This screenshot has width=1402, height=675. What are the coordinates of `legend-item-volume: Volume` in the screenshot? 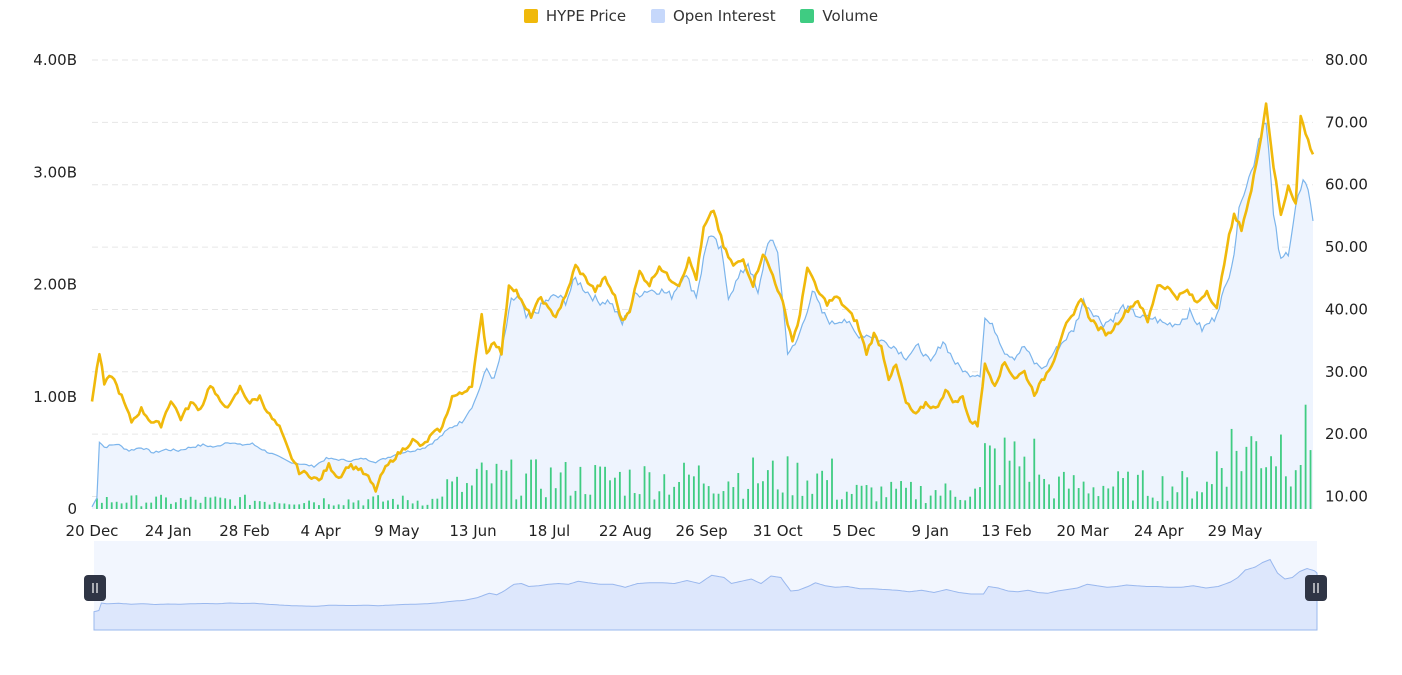 It's located at (839, 16).